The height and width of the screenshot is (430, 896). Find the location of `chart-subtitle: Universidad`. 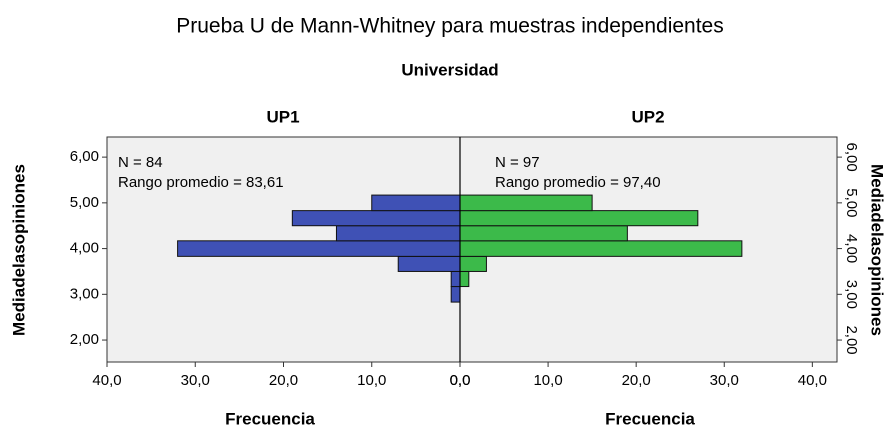

chart-subtitle: Universidad is located at coordinates (449, 69).